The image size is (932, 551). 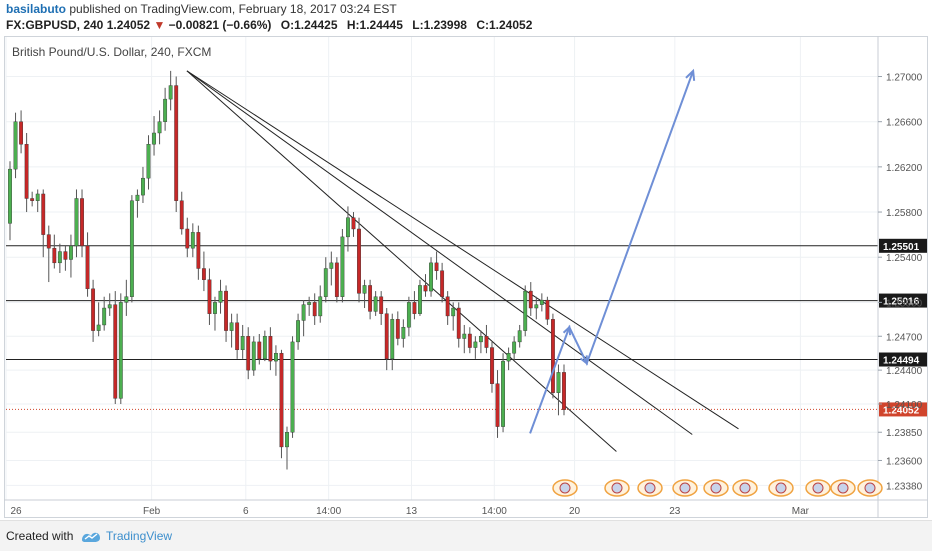 I want to click on x-tick-label: 14:00, so click(x=494, y=511).